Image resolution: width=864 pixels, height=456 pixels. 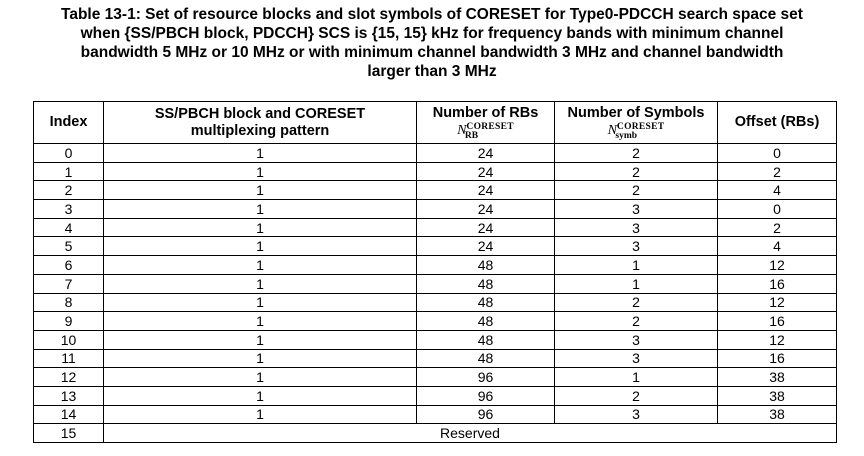 What do you see at coordinates (68, 209) in the screenshot?
I see `cell-index: 3` at bounding box center [68, 209].